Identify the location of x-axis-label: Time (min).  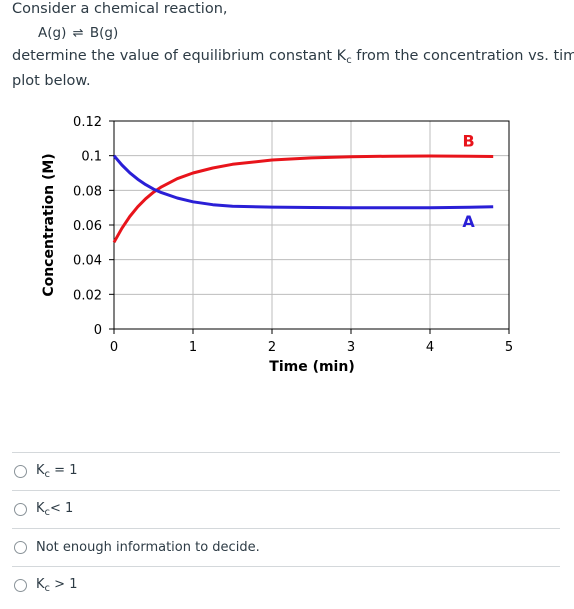
(311, 367).